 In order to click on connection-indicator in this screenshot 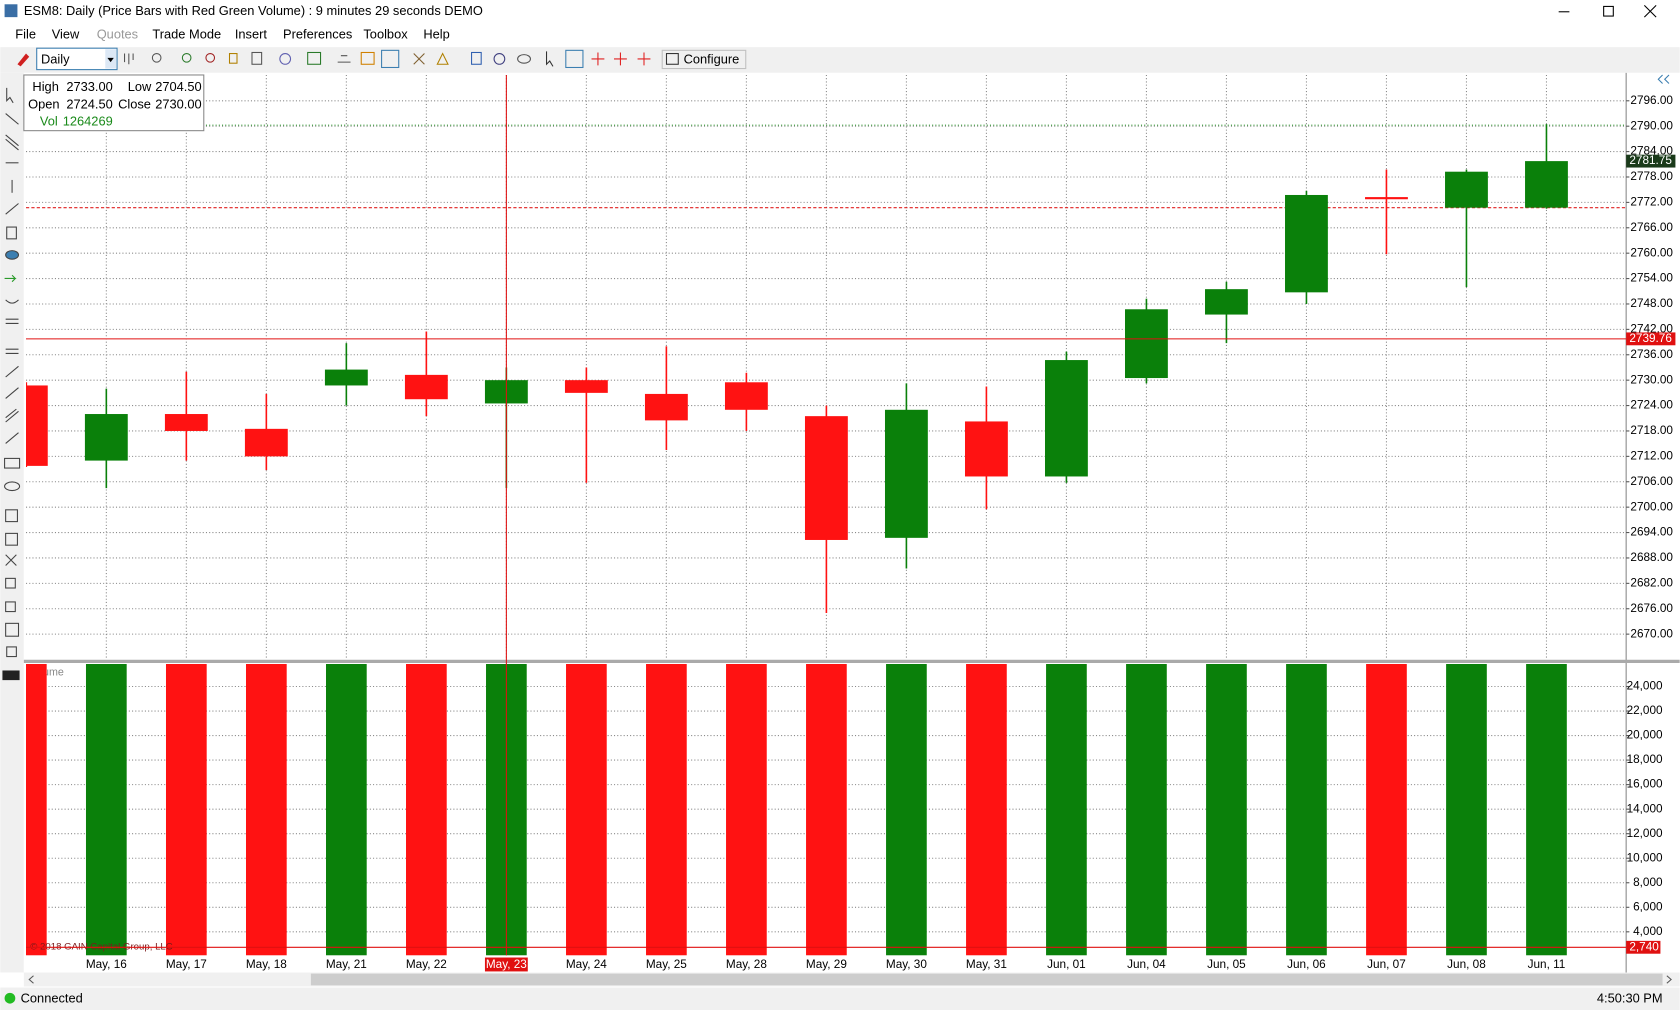, I will do `click(10, 998)`.